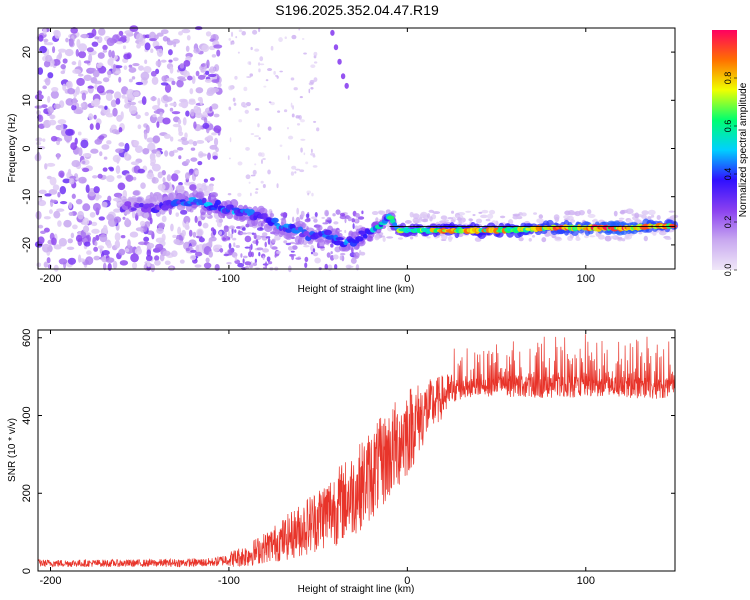 The image size is (750, 600). What do you see at coordinates (160, 198) in the screenshot?
I see `ridge-halo` at bounding box center [160, 198].